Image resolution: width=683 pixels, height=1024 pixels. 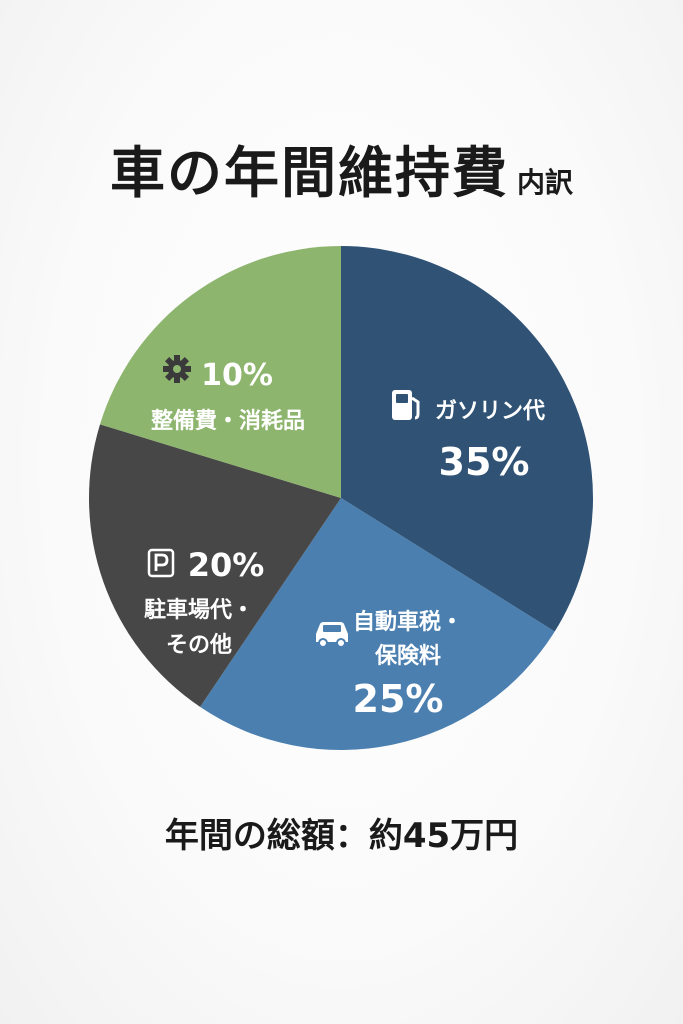 I want to click on slice-label-2-line-2: 保険料, so click(x=407, y=656).